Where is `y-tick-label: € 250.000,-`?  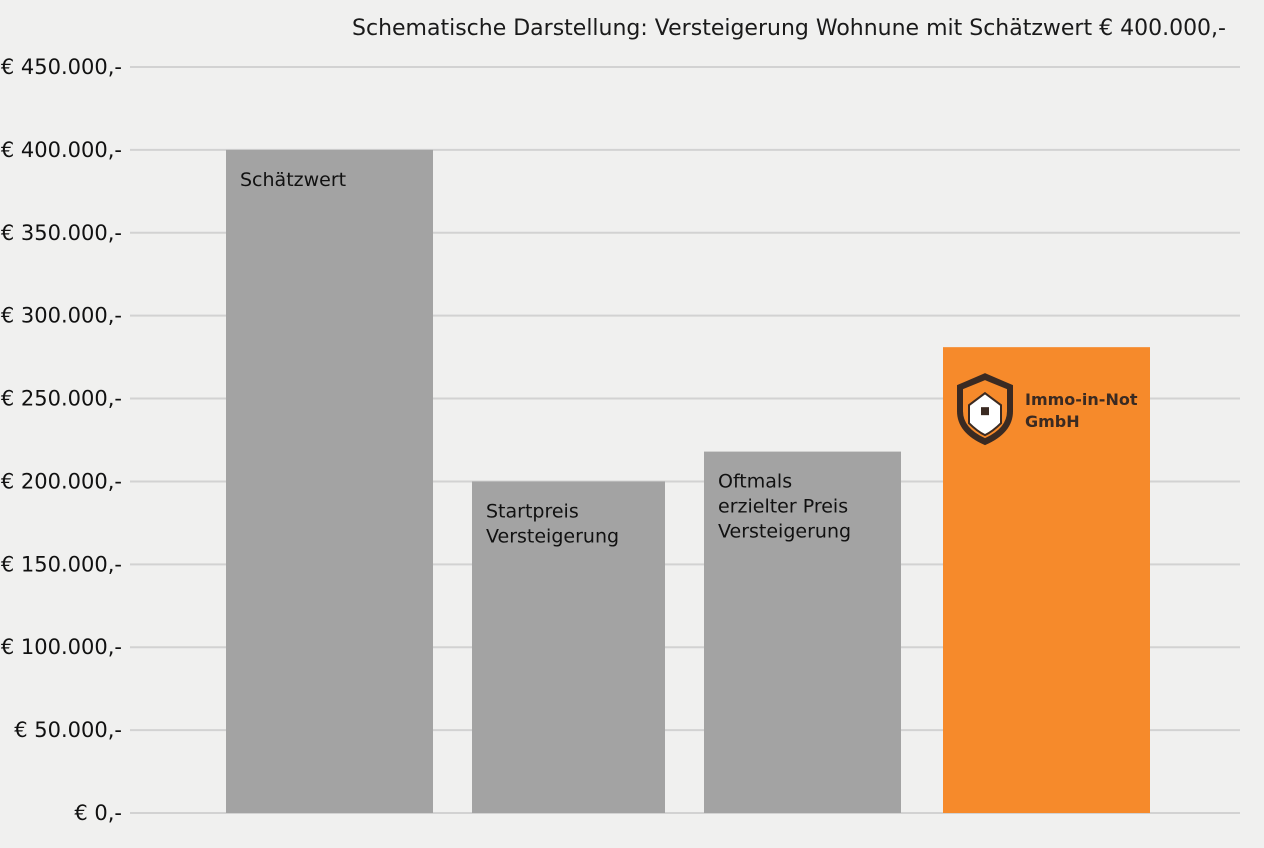
y-tick-label: € 250.000,- is located at coordinates (61, 399).